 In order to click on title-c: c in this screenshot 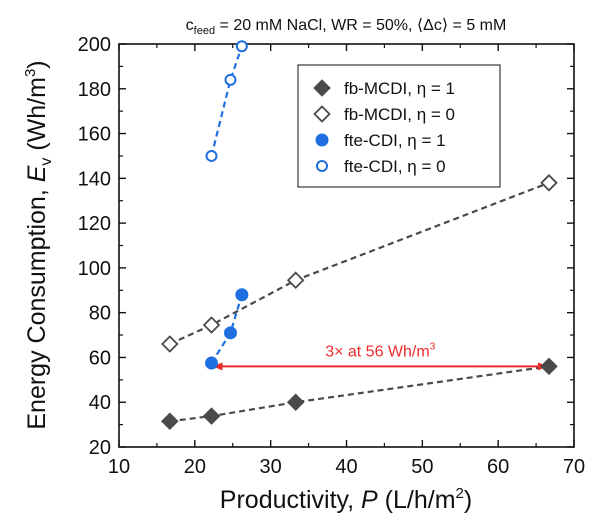, I will do `click(190, 25)`.